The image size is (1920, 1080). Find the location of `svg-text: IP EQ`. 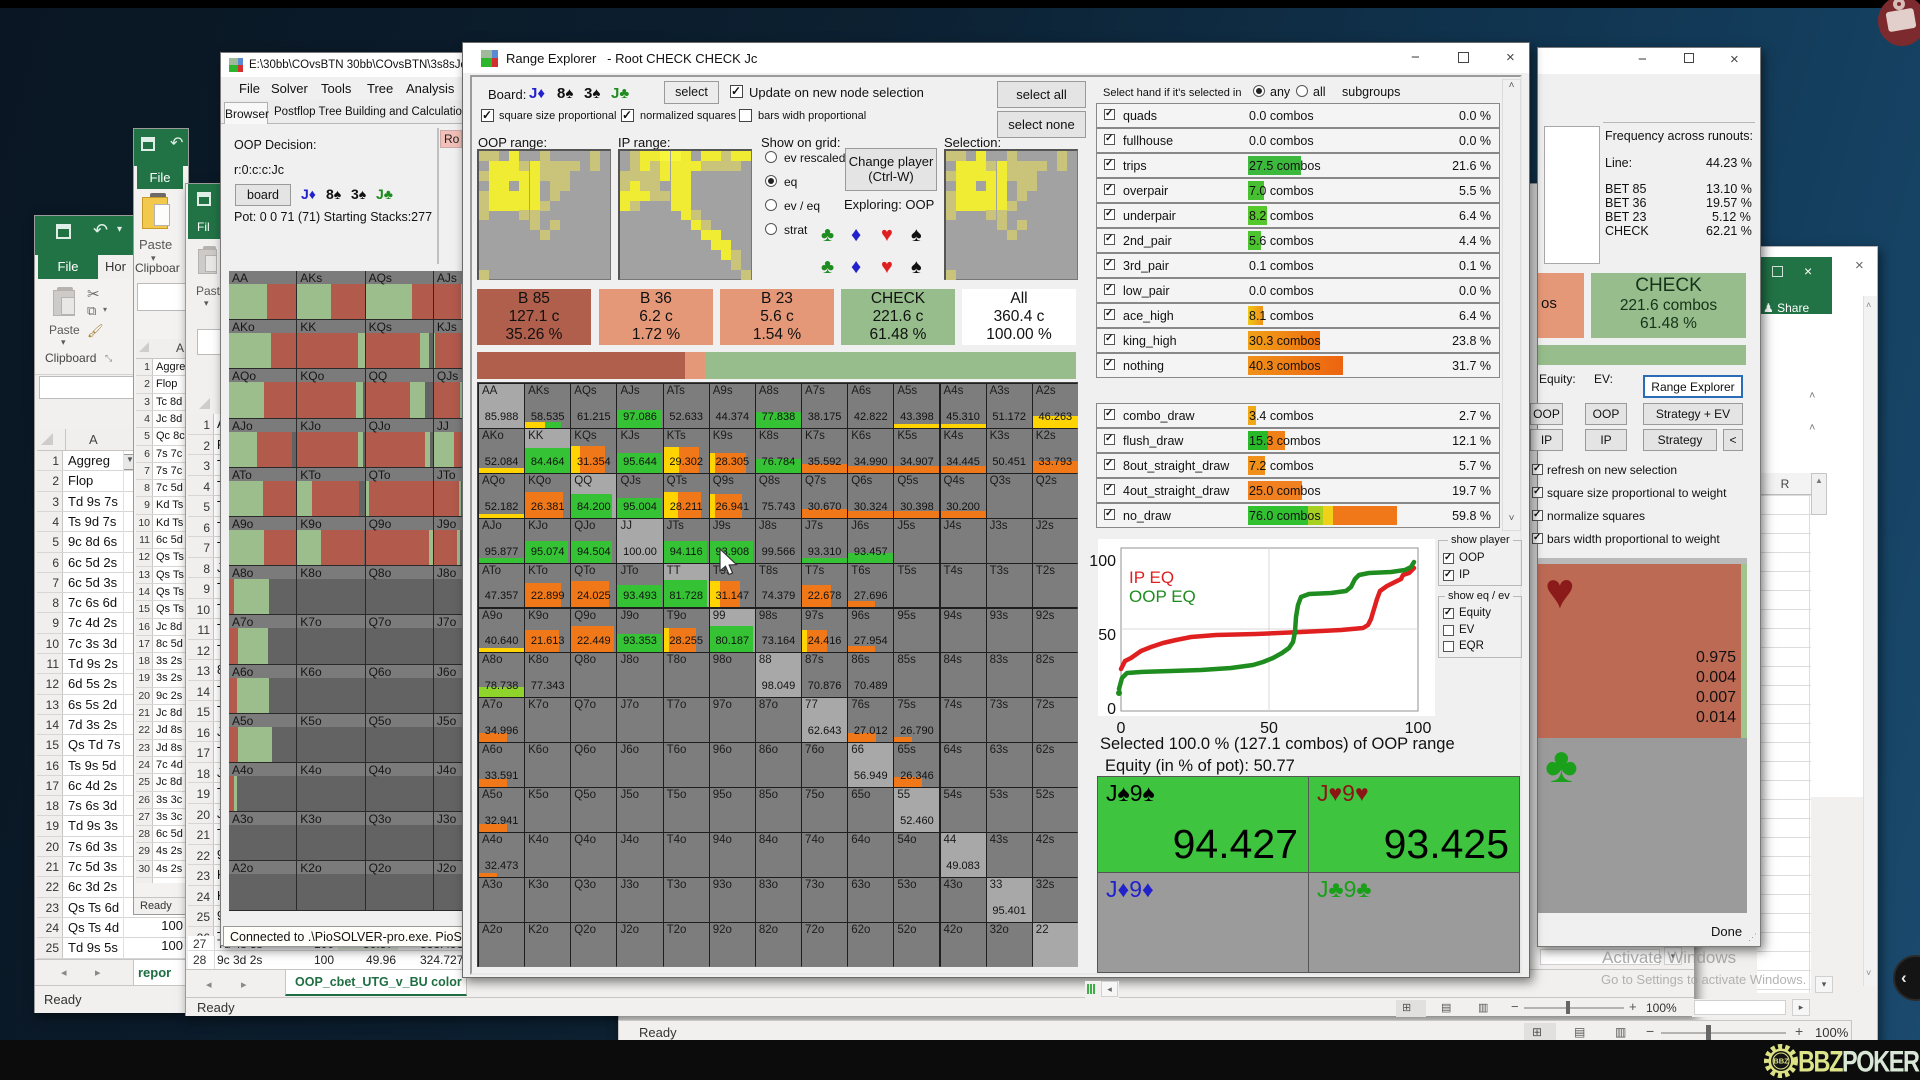

svg-text: IP EQ is located at coordinates (1151, 577).